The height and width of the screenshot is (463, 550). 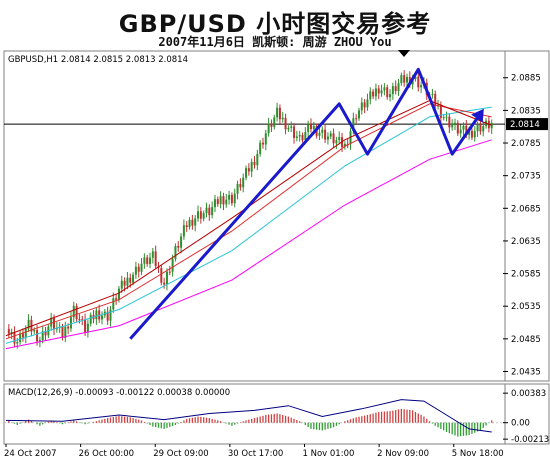 I want to click on price-tick-label: 2.0835, so click(x=526, y=111).